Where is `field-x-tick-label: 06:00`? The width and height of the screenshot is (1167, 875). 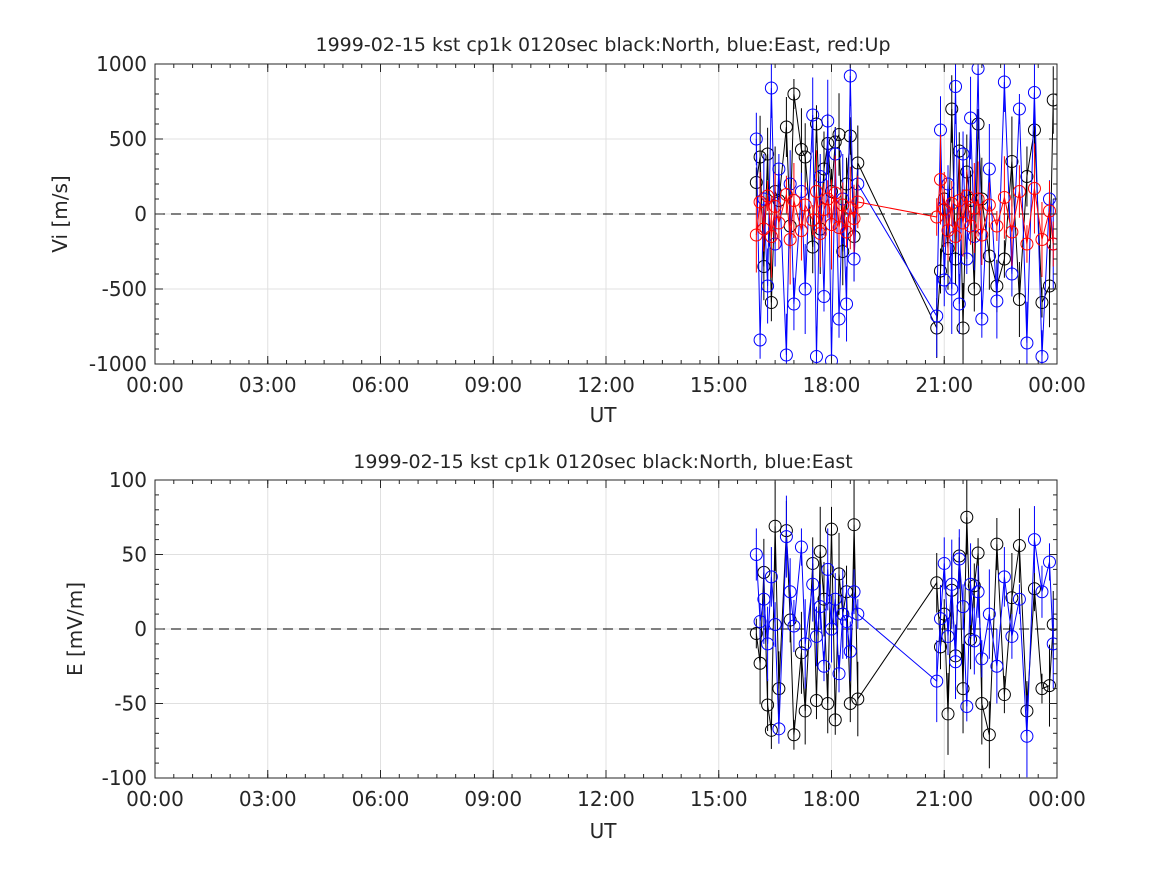 field-x-tick-label: 06:00 is located at coordinates (381, 799).